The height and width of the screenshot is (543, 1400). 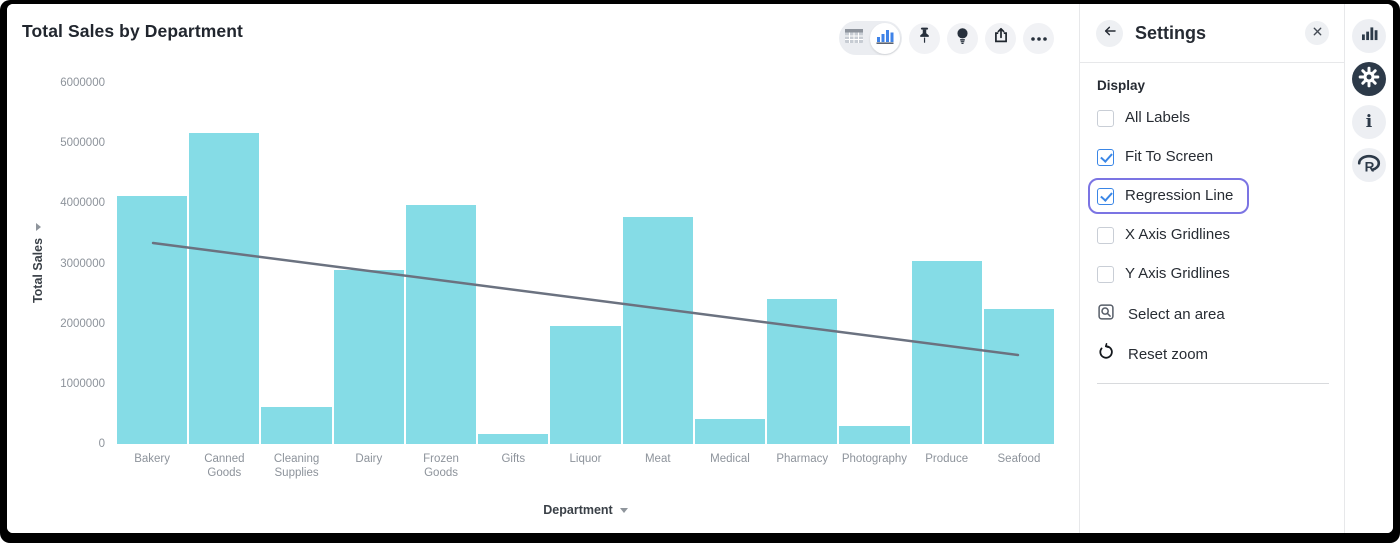 I want to click on back-button, so click(x=1109, y=33).